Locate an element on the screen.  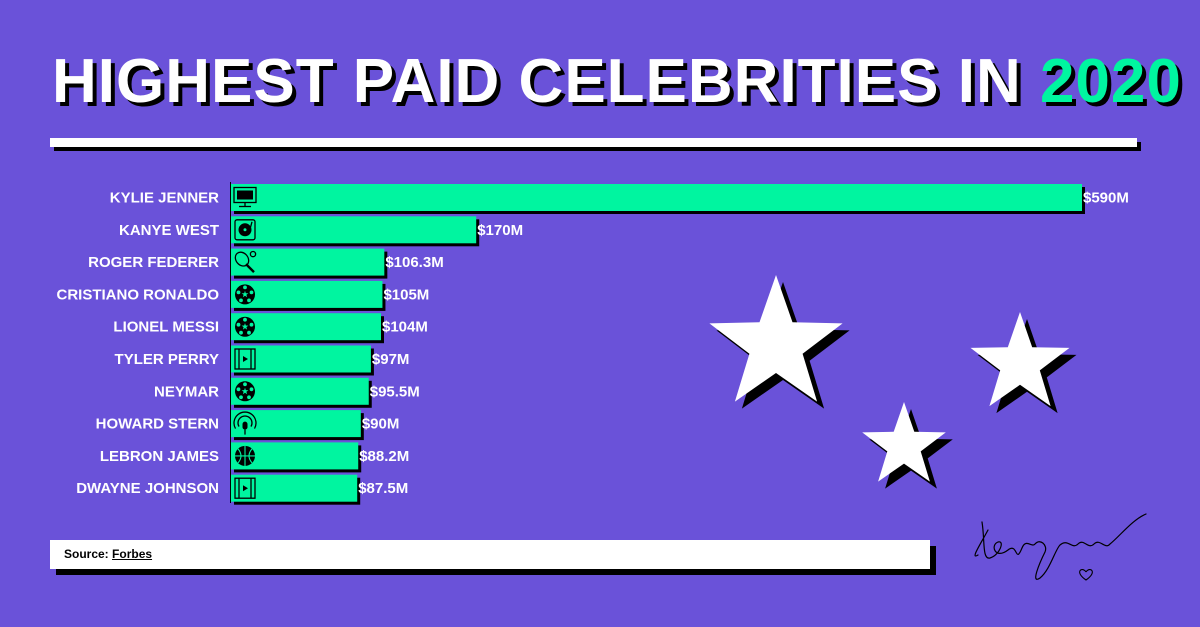
bar-cristiano-ronaldo is located at coordinates (307, 294).